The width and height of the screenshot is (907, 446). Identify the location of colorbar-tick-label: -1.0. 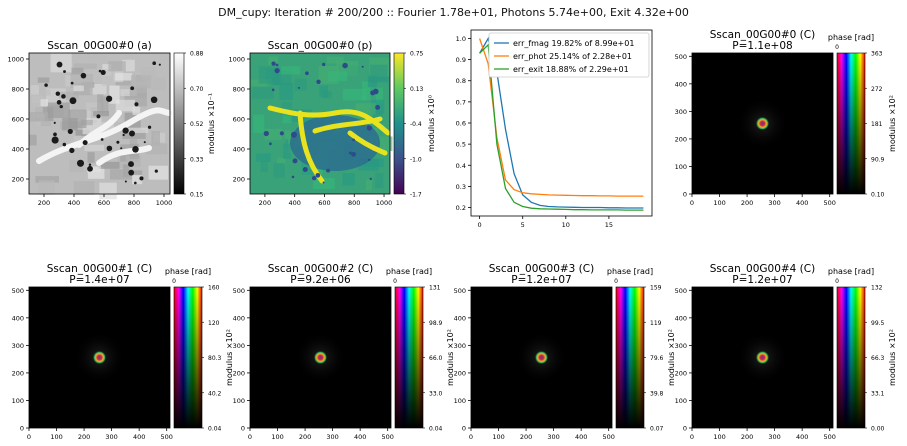
(416, 159).